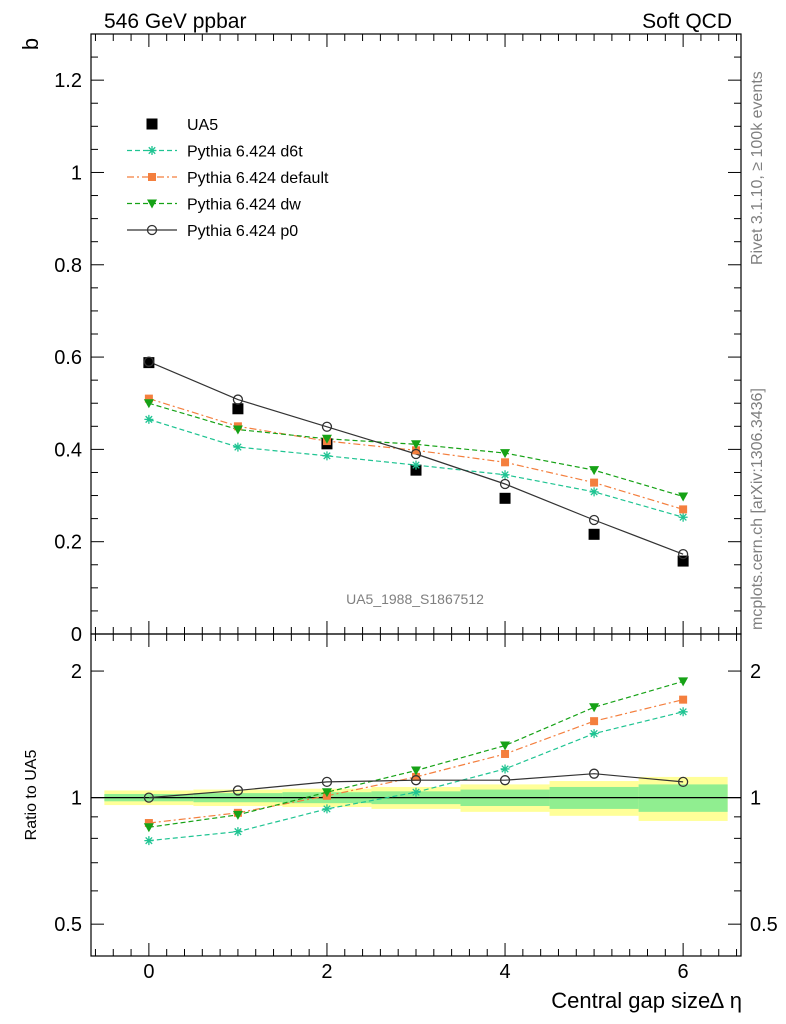  I want to click on legend-label: Pythia 6.424 p0, so click(242, 231).